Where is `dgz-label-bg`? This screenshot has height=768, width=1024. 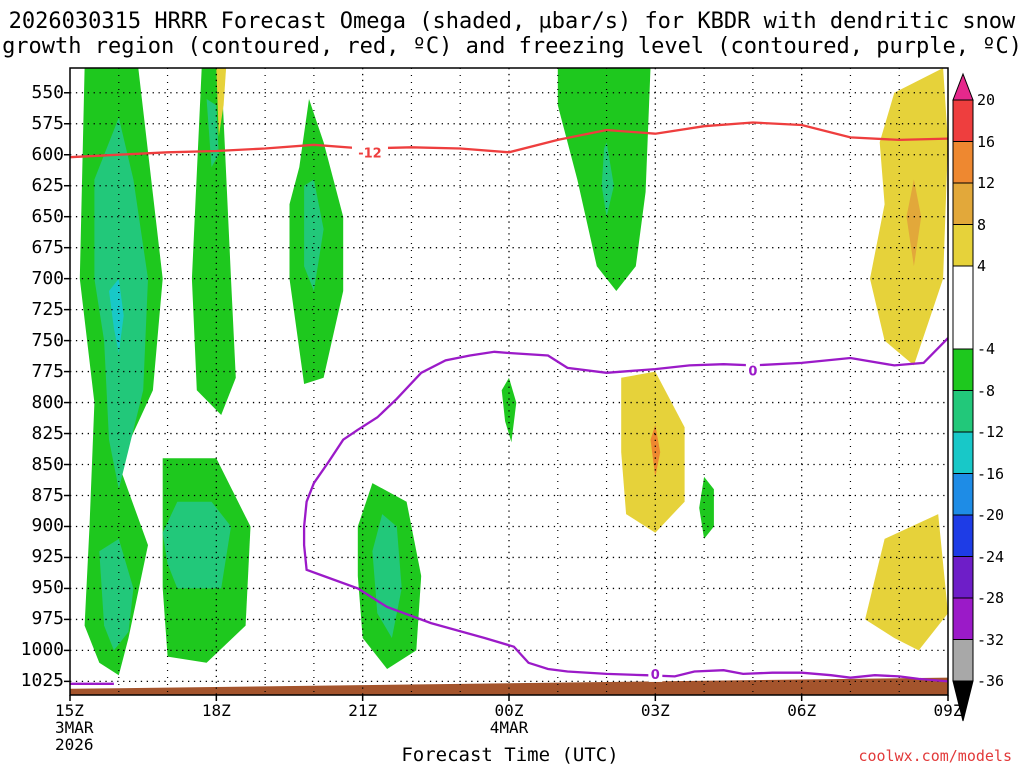 dgz-label-bg is located at coordinates (369, 152).